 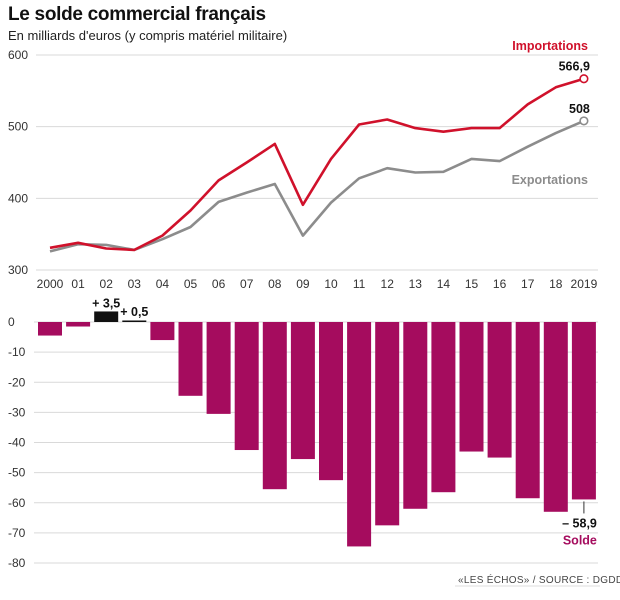 What do you see at coordinates (550, 46) in the screenshot?
I see `series-label-importations: Importations` at bounding box center [550, 46].